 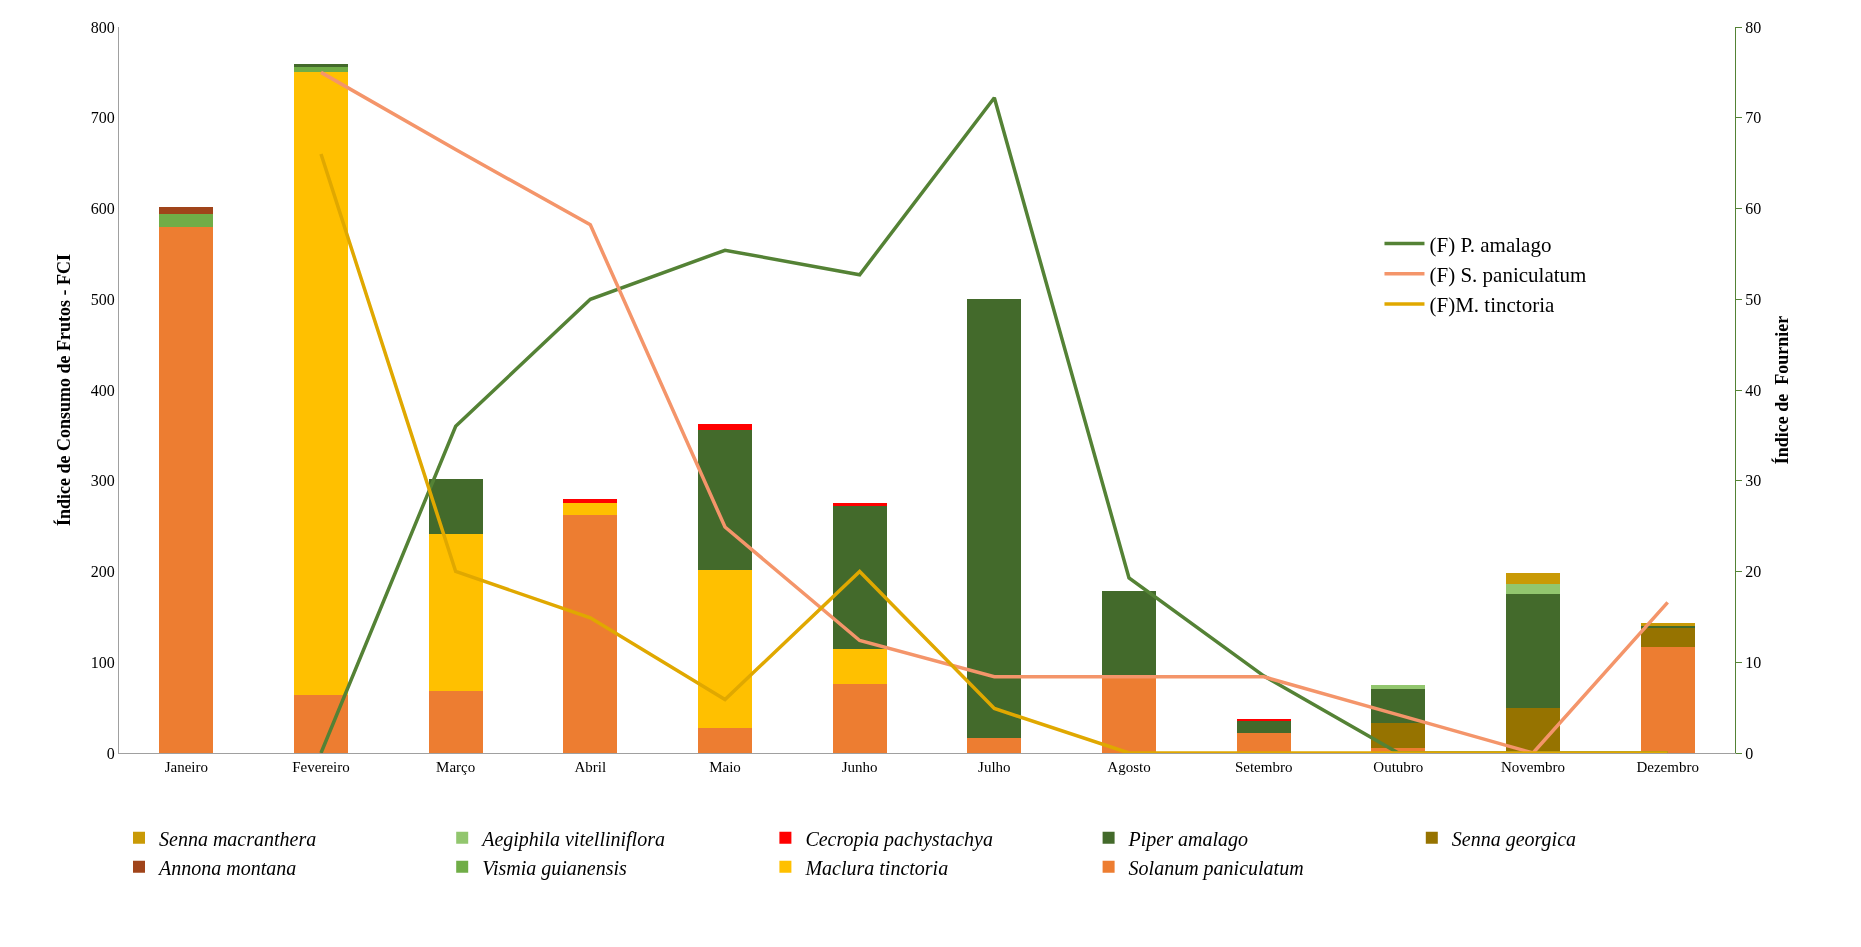 What do you see at coordinates (102, 481) in the screenshot?
I see `y-tick-label: 300` at bounding box center [102, 481].